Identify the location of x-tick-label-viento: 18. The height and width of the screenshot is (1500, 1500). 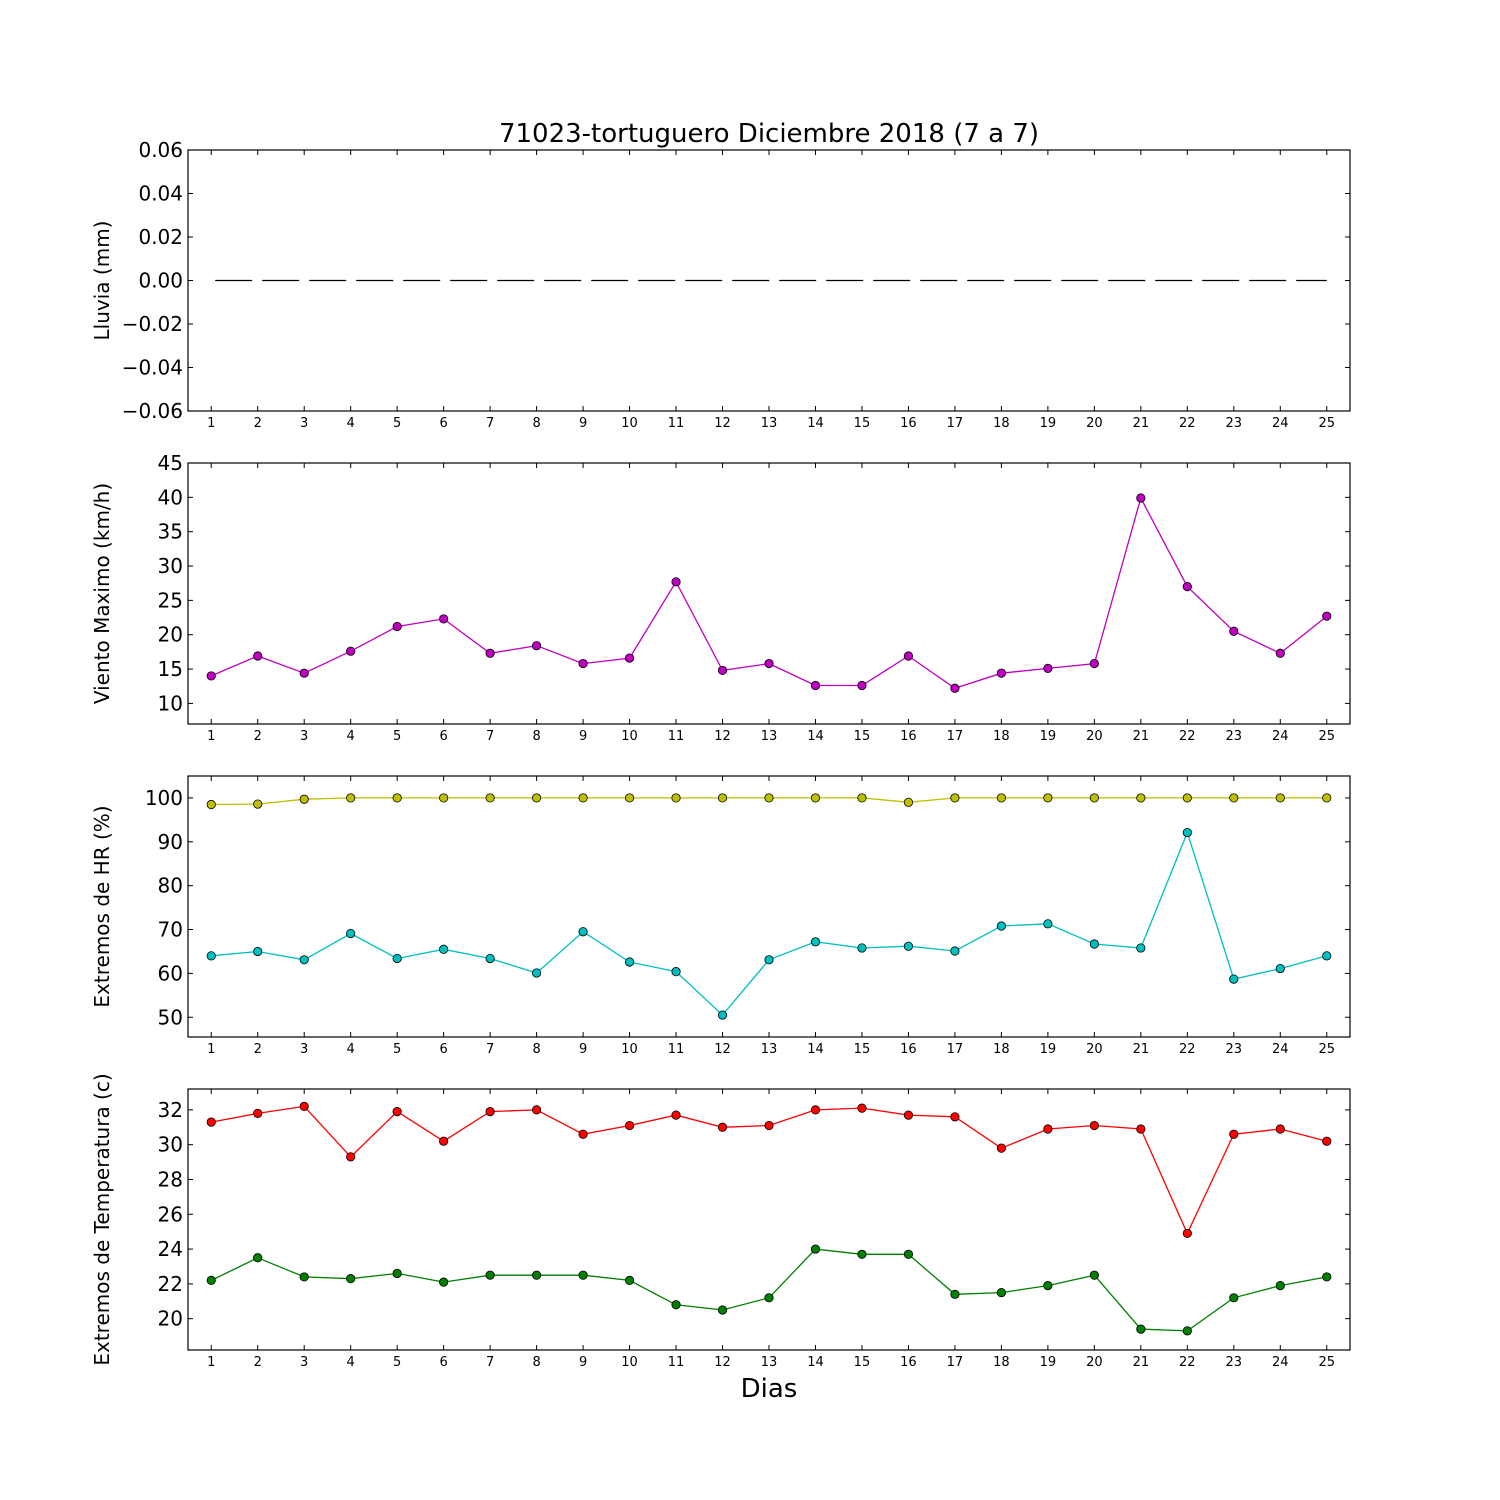
(1001, 736).